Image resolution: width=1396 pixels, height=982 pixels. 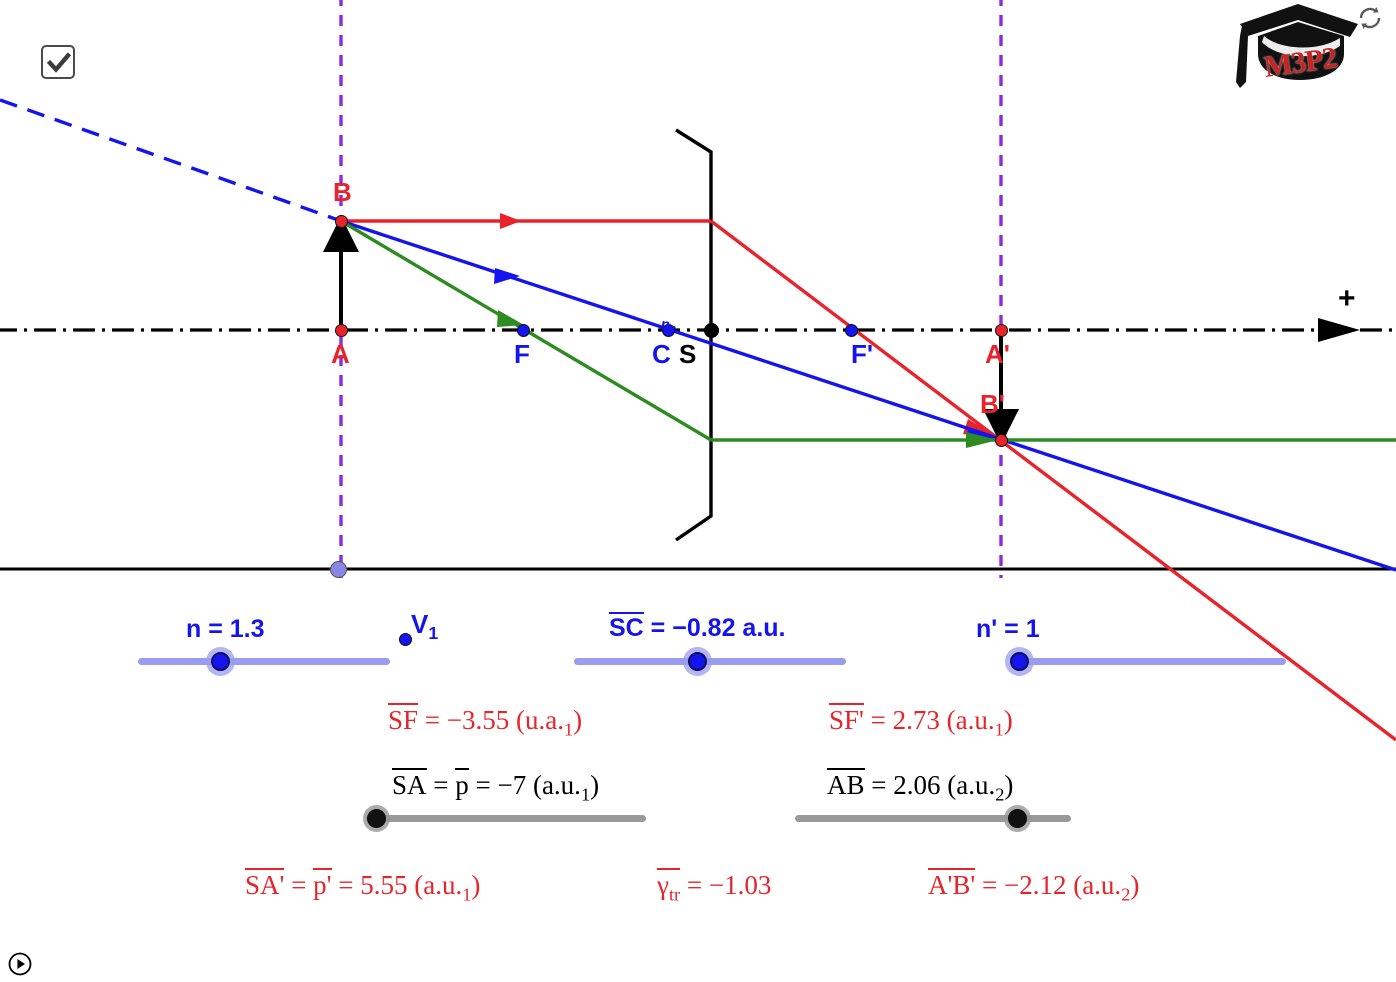 What do you see at coordinates (697, 661) in the screenshot?
I see `slider-sc-knob` at bounding box center [697, 661].